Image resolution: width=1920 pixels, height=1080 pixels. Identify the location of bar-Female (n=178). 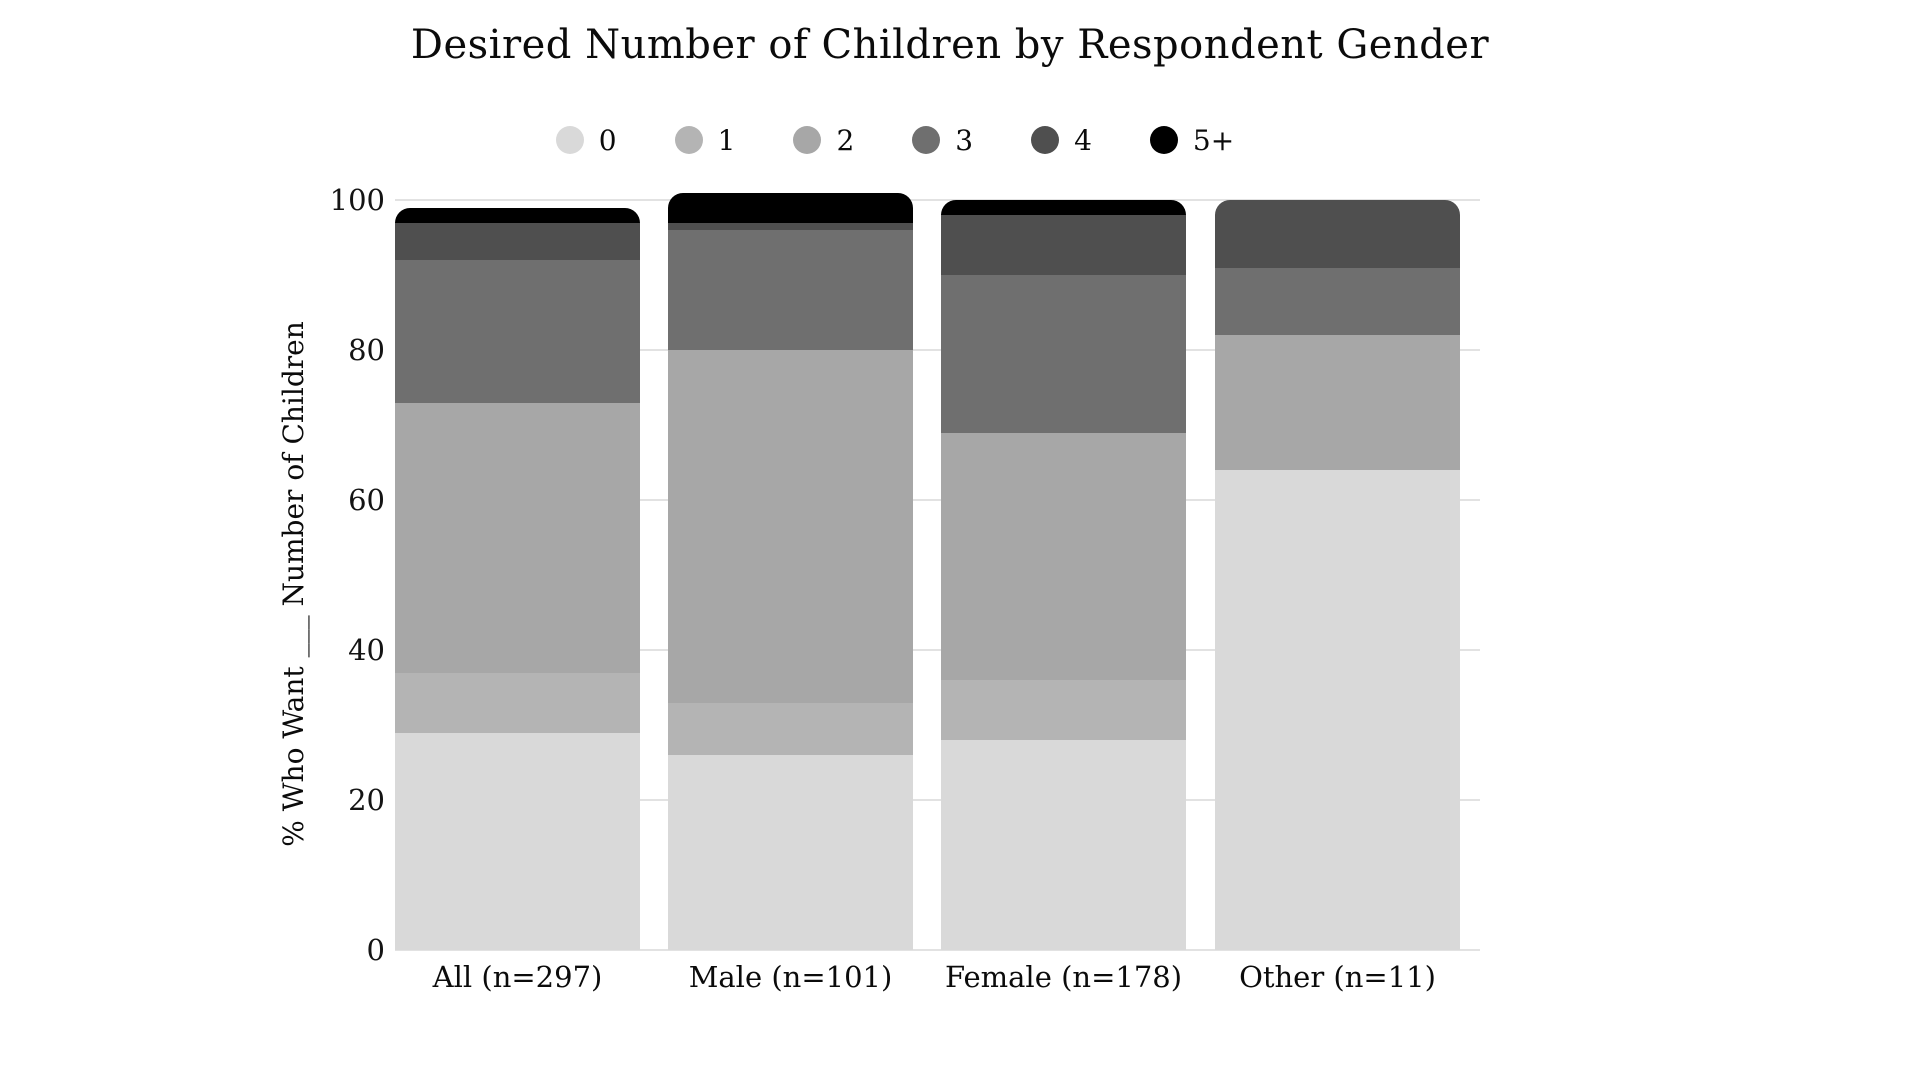
(1063, 575).